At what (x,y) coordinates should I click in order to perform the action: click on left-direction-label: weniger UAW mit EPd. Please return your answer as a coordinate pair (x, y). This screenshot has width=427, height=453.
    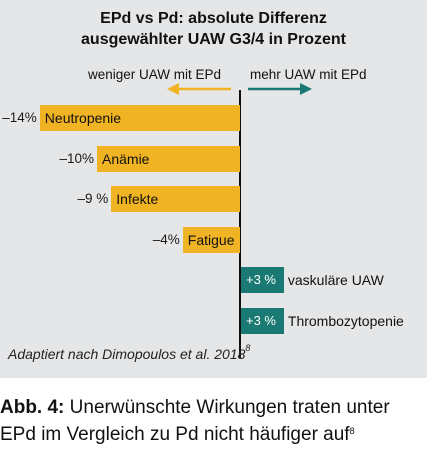
    Looking at the image, I should click on (155, 74).